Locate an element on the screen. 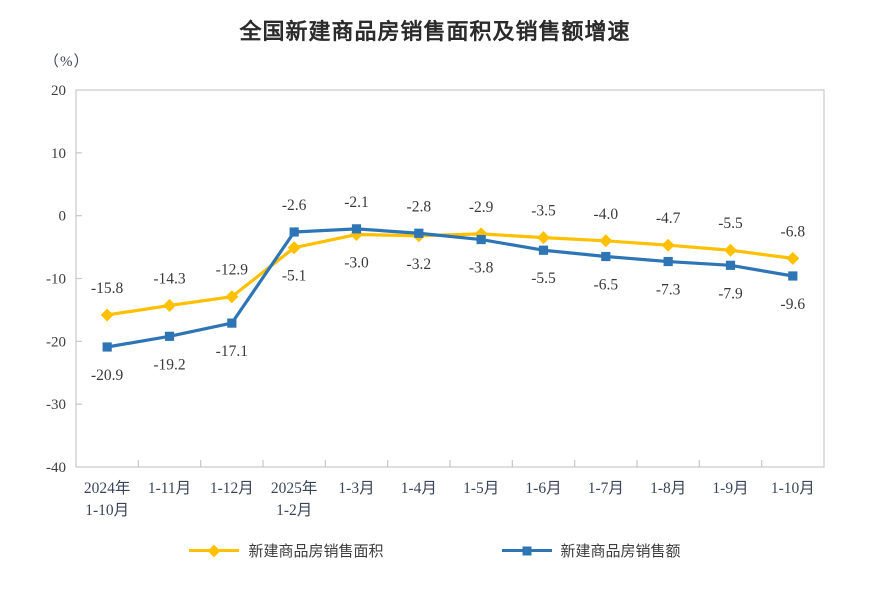 This screenshot has height=609, width=870. x-axis-tick-label: 1-5月 is located at coordinates (481, 488).